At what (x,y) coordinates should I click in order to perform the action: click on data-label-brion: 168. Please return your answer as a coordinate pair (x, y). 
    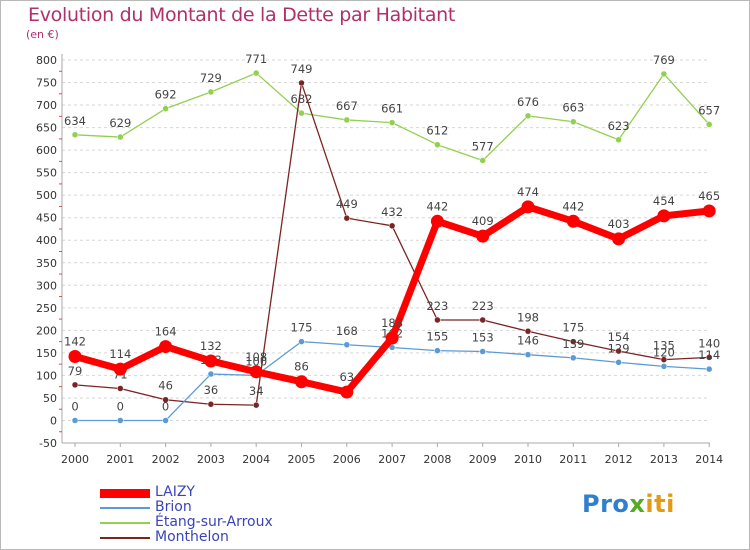
    Looking at the image, I should click on (347, 331).